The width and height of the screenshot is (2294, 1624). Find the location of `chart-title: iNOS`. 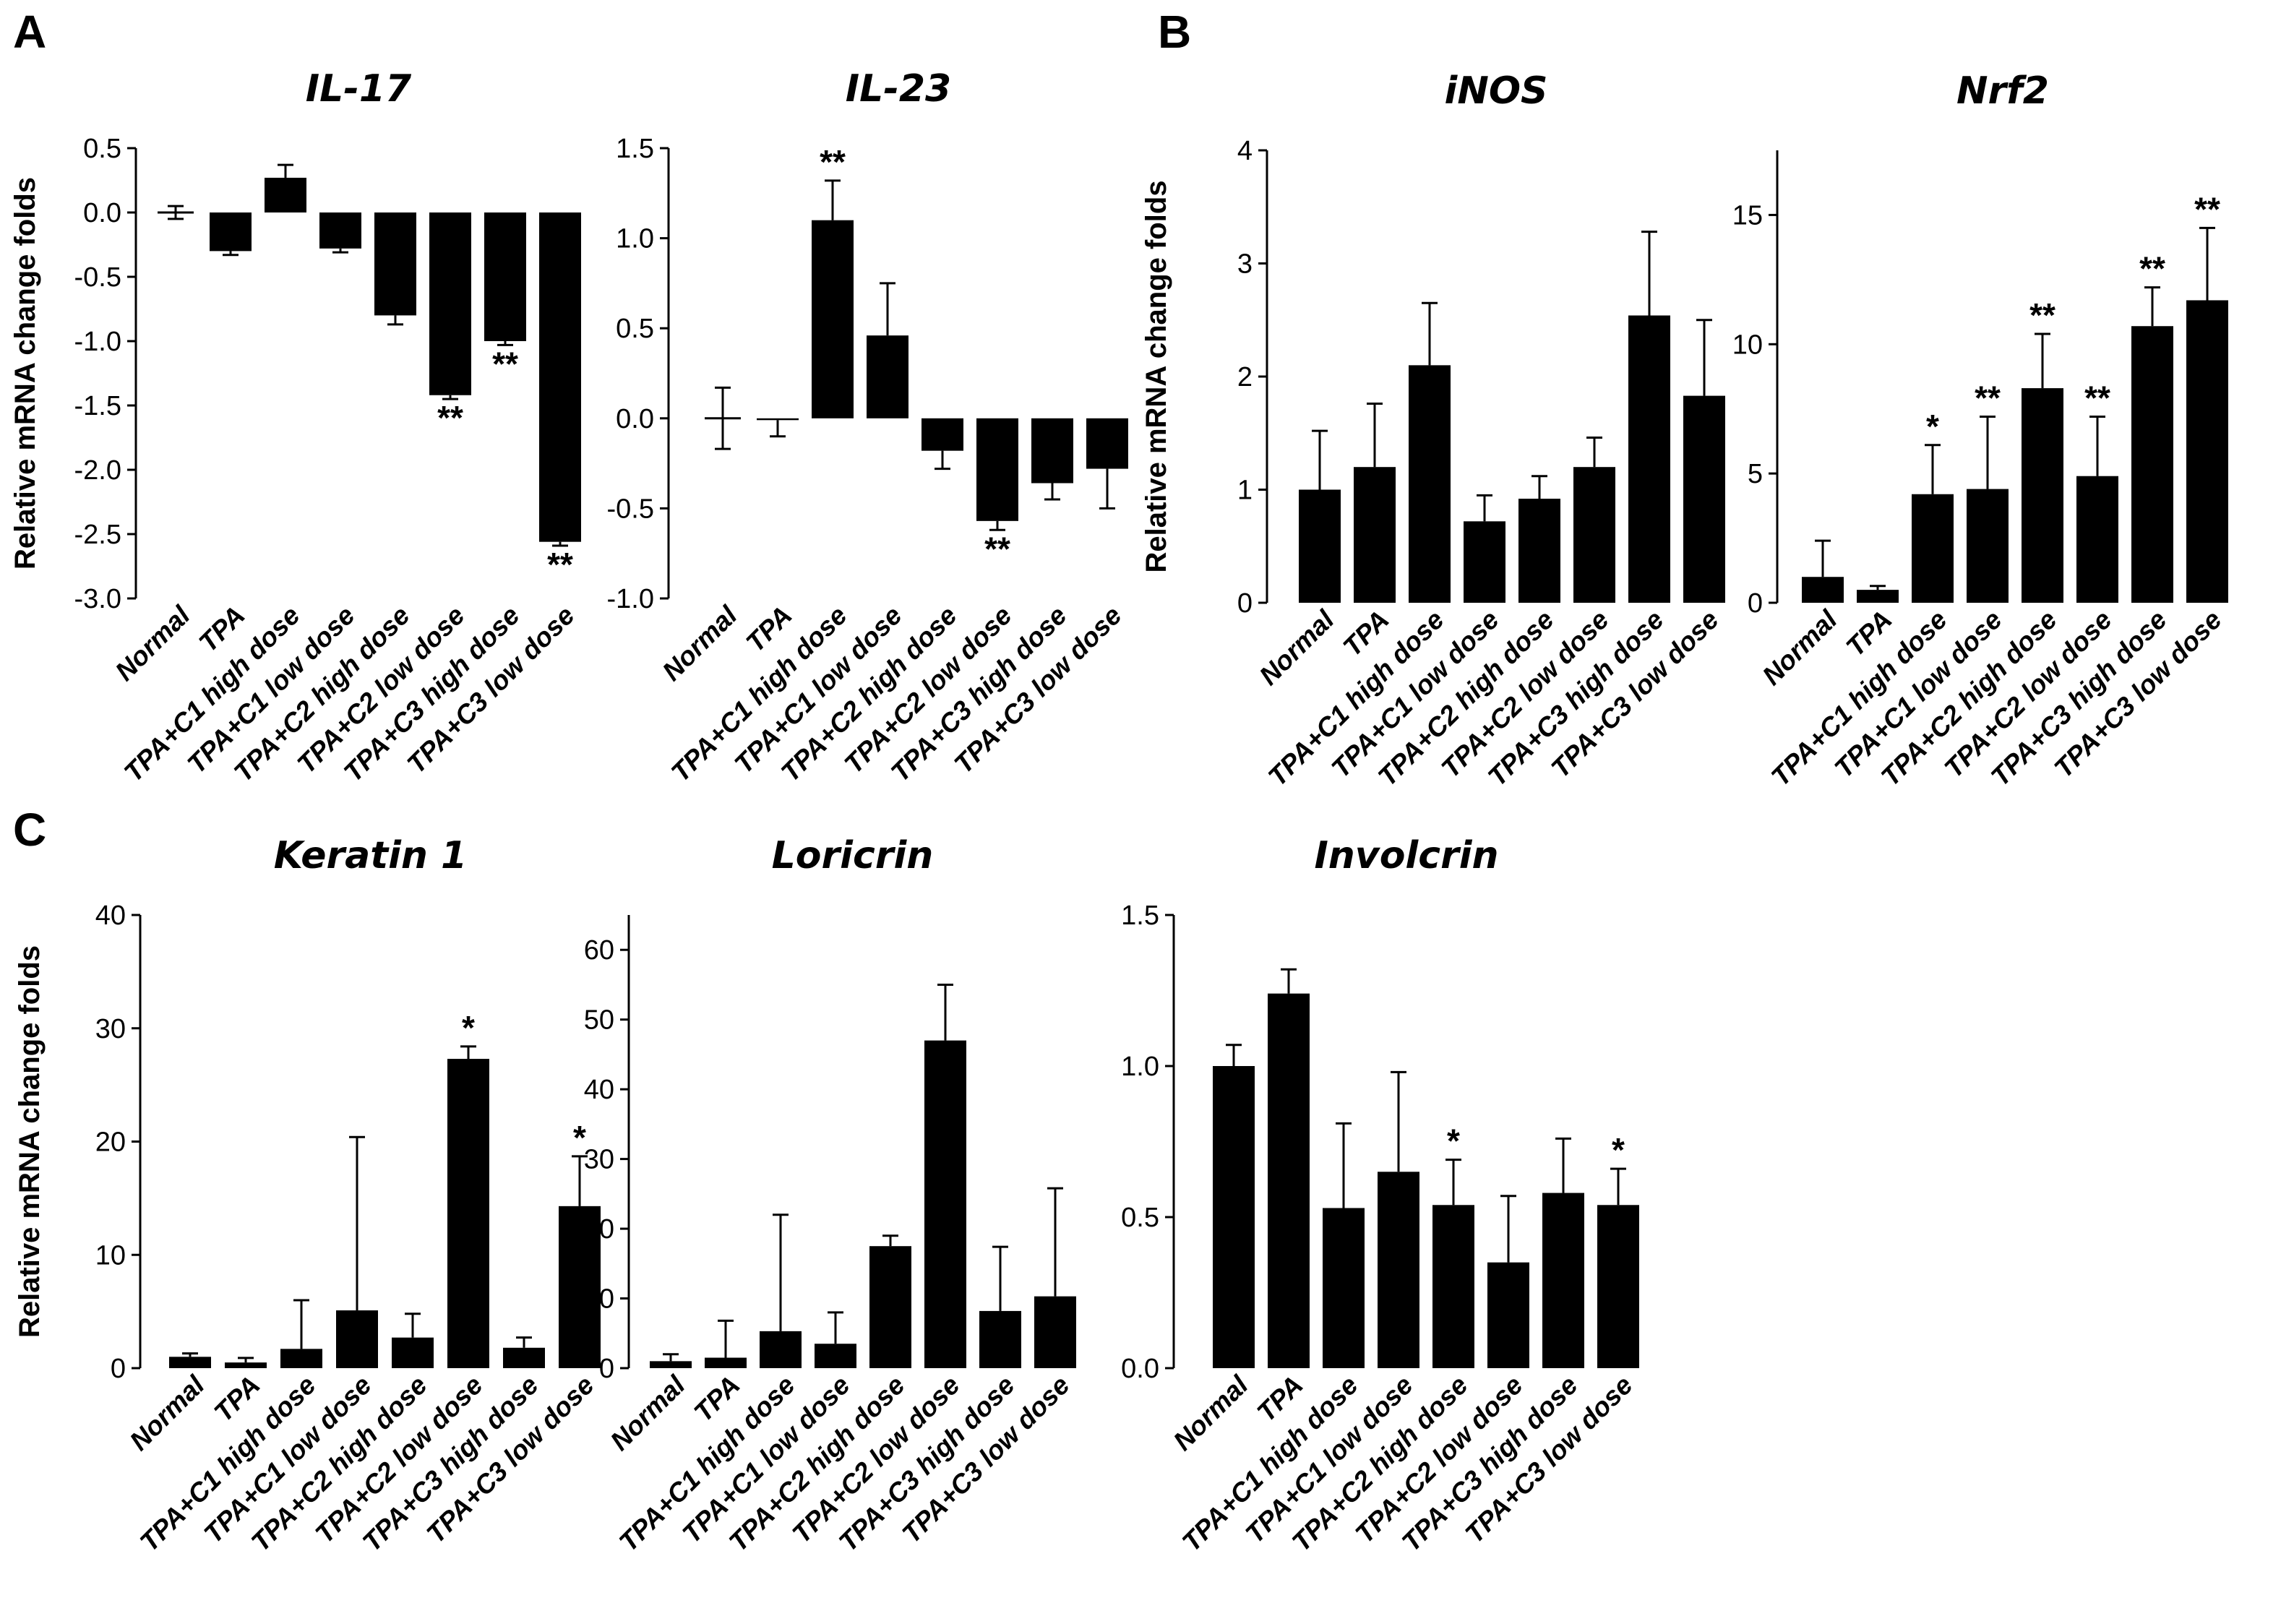

chart-title: iNOS is located at coordinates (1496, 91).